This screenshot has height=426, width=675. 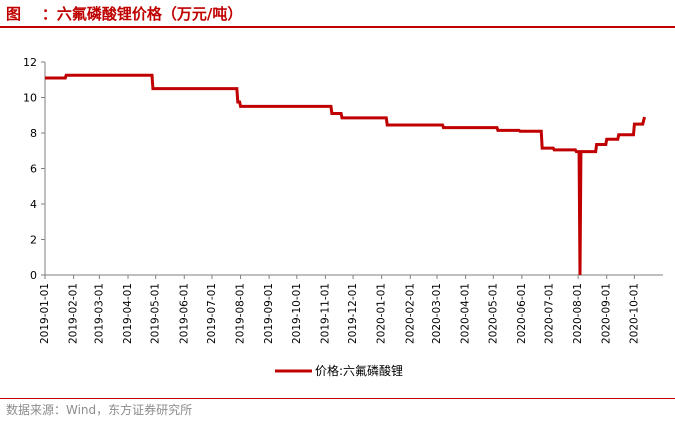 I want to click on source-note: 数据来源：Wind，东方证券研究所, so click(x=99, y=410).